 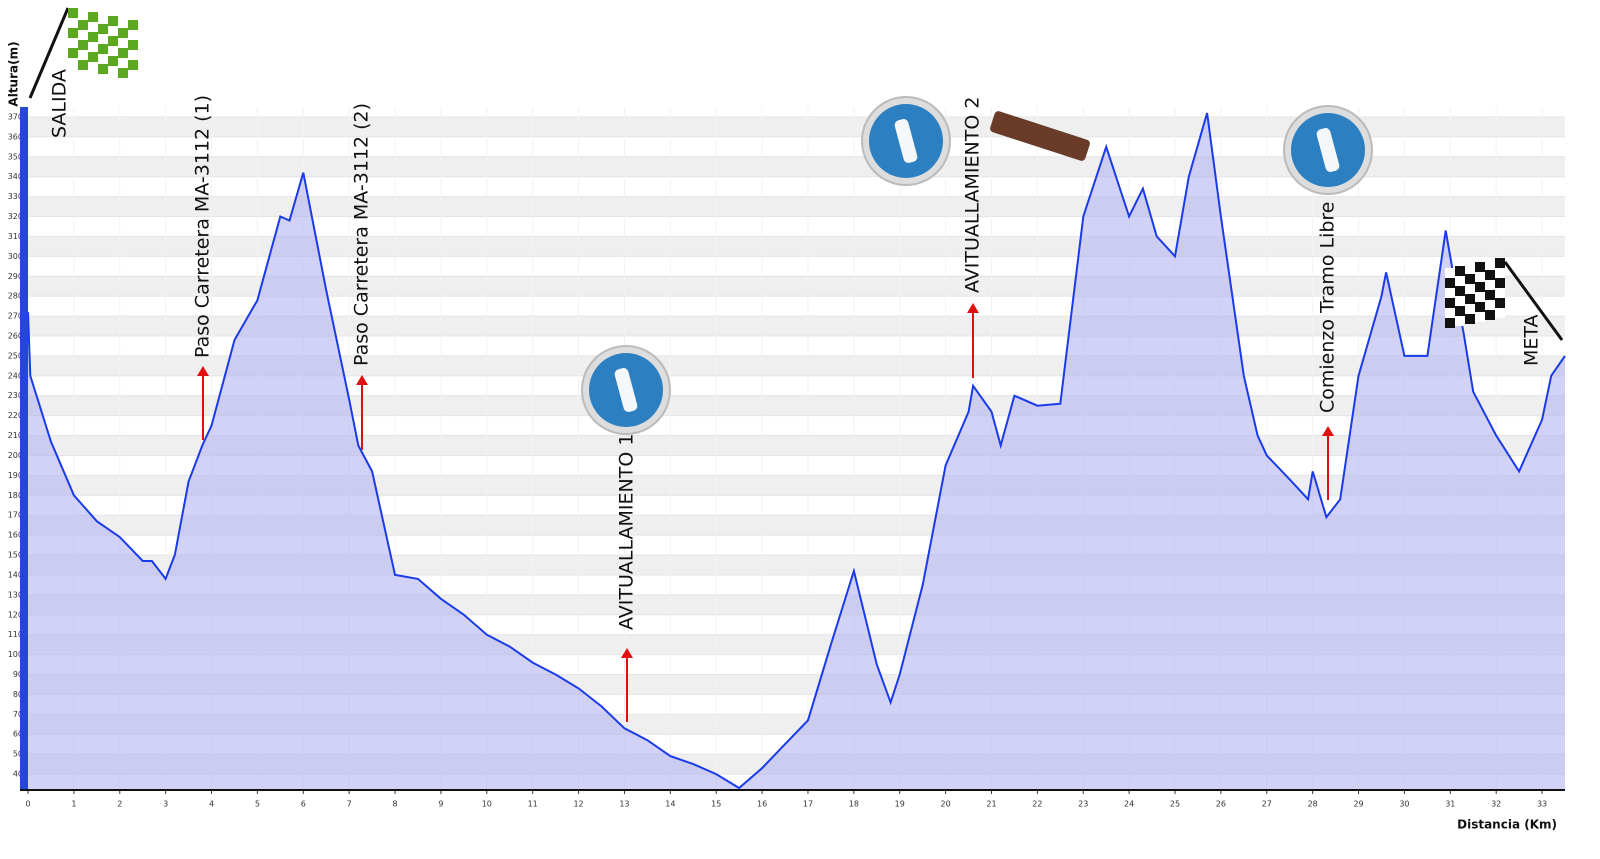 I want to click on y-tick-label: 200, so click(x=15, y=455).